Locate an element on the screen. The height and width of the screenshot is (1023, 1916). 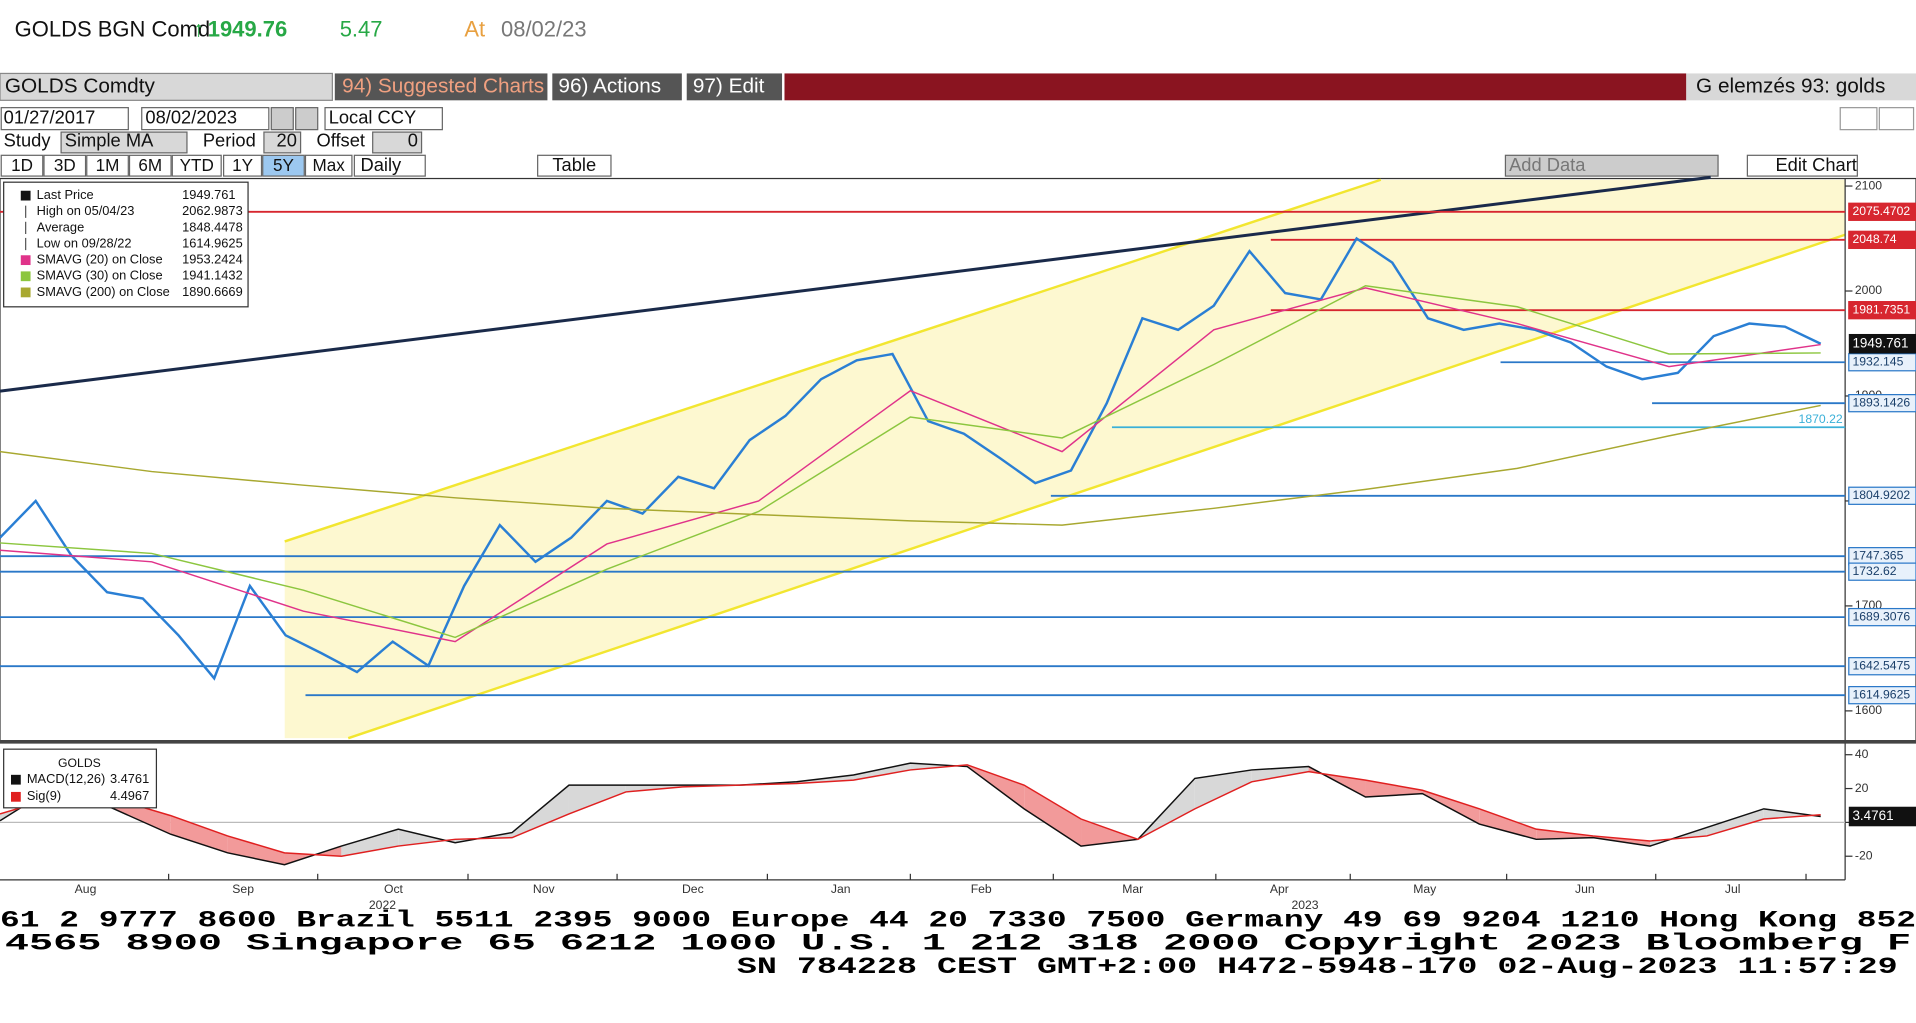
start-date-input is located at coordinates (64, 119).